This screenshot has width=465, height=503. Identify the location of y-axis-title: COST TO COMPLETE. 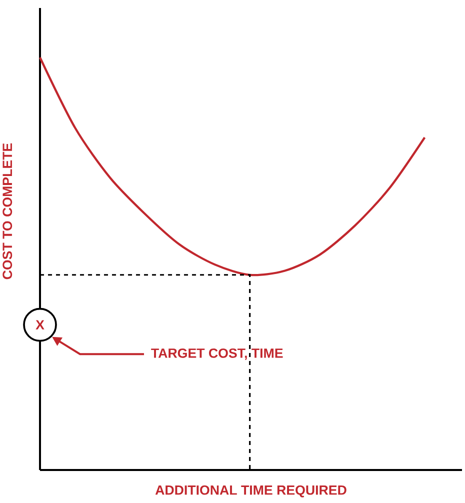
(7, 211).